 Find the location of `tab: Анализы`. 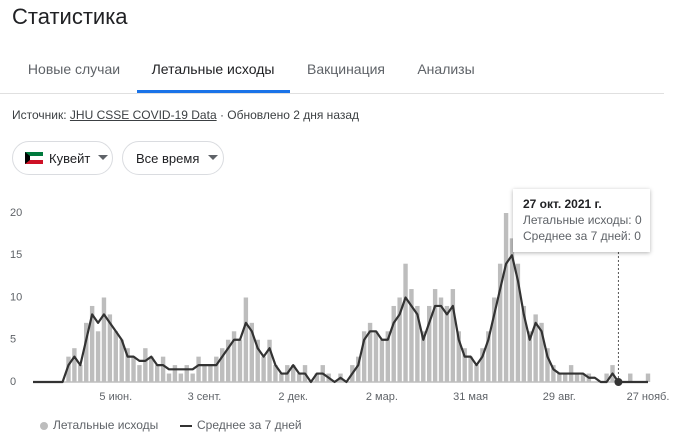

tab: Анализы is located at coordinates (446, 69).